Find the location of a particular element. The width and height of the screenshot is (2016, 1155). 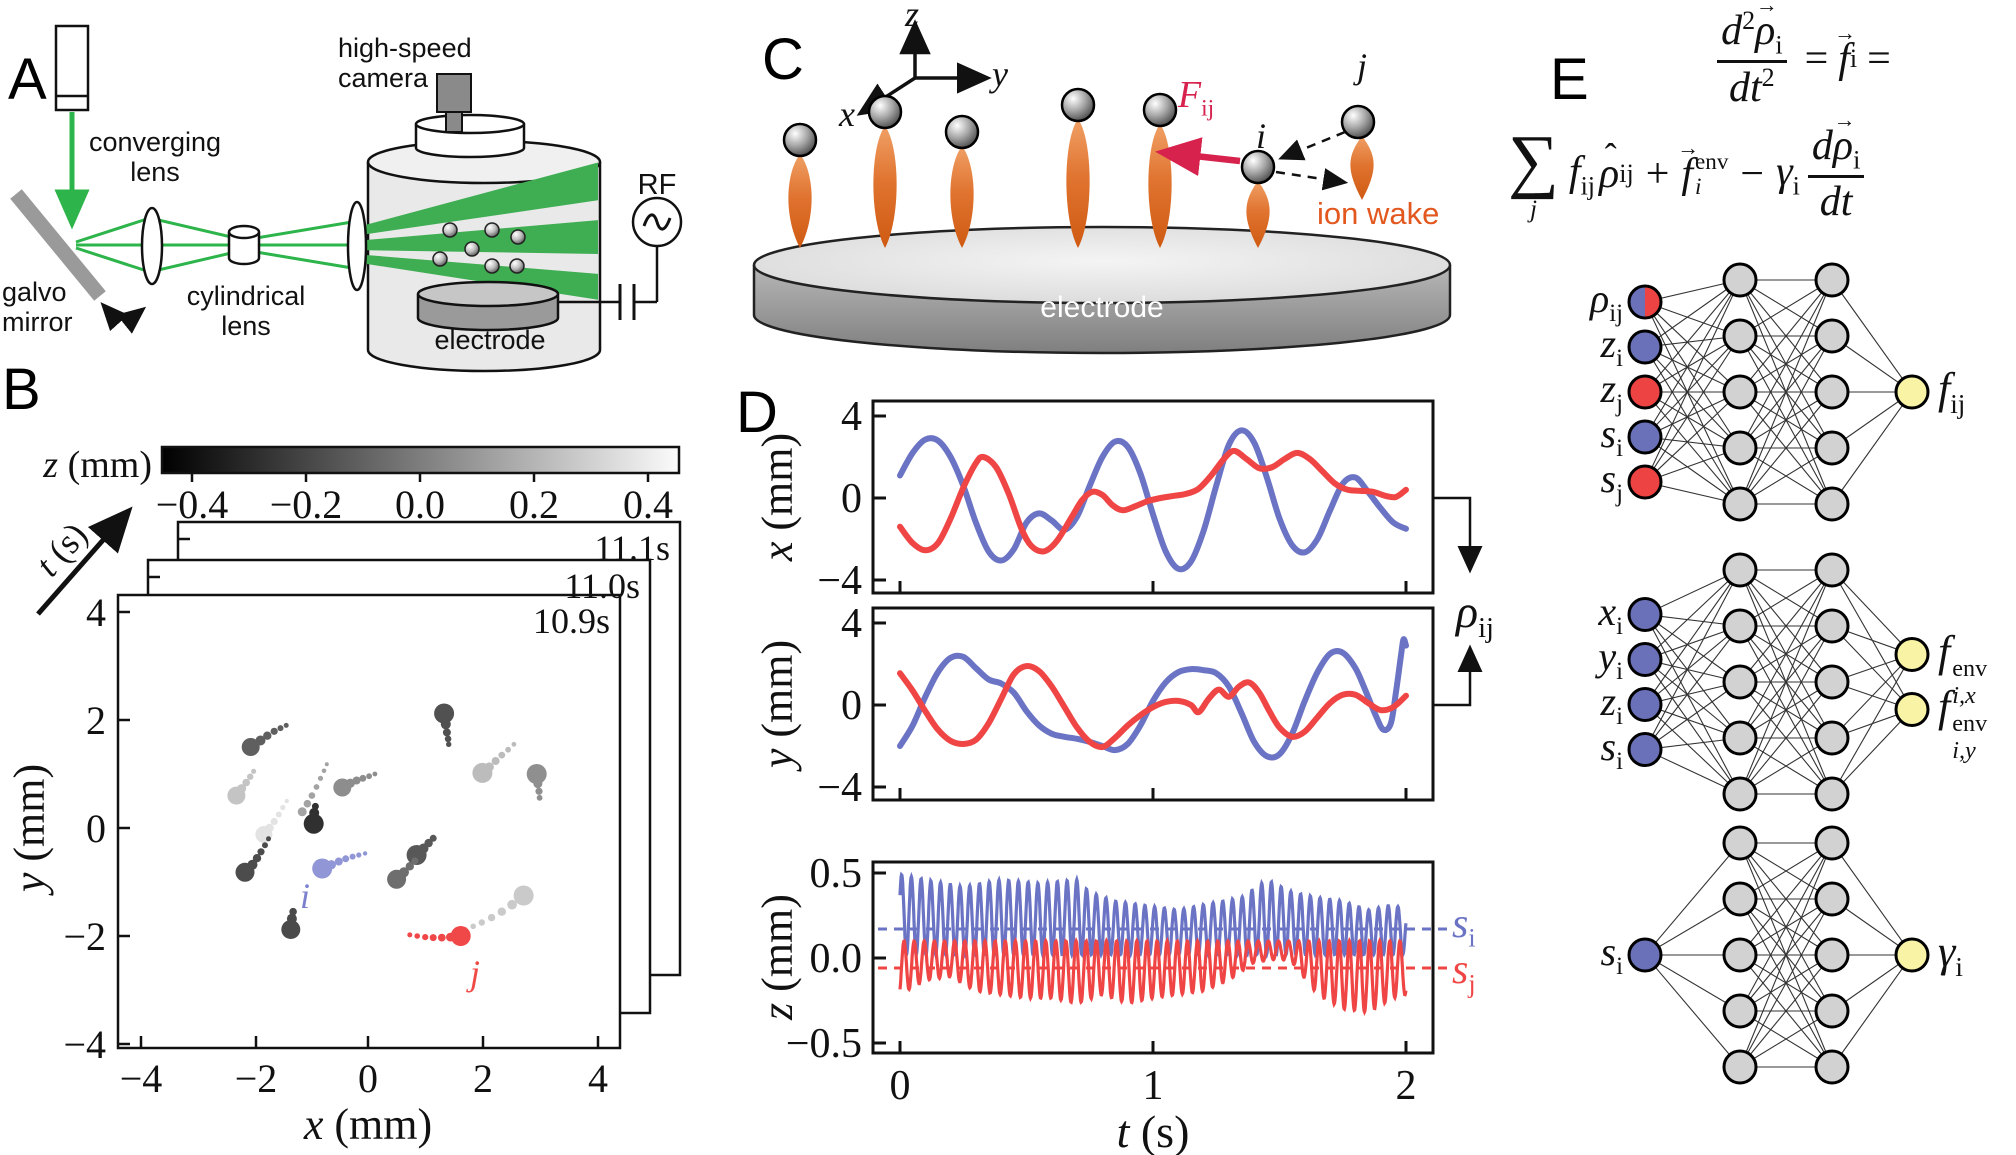

time-axis-arrow is located at coordinates (84, 561).